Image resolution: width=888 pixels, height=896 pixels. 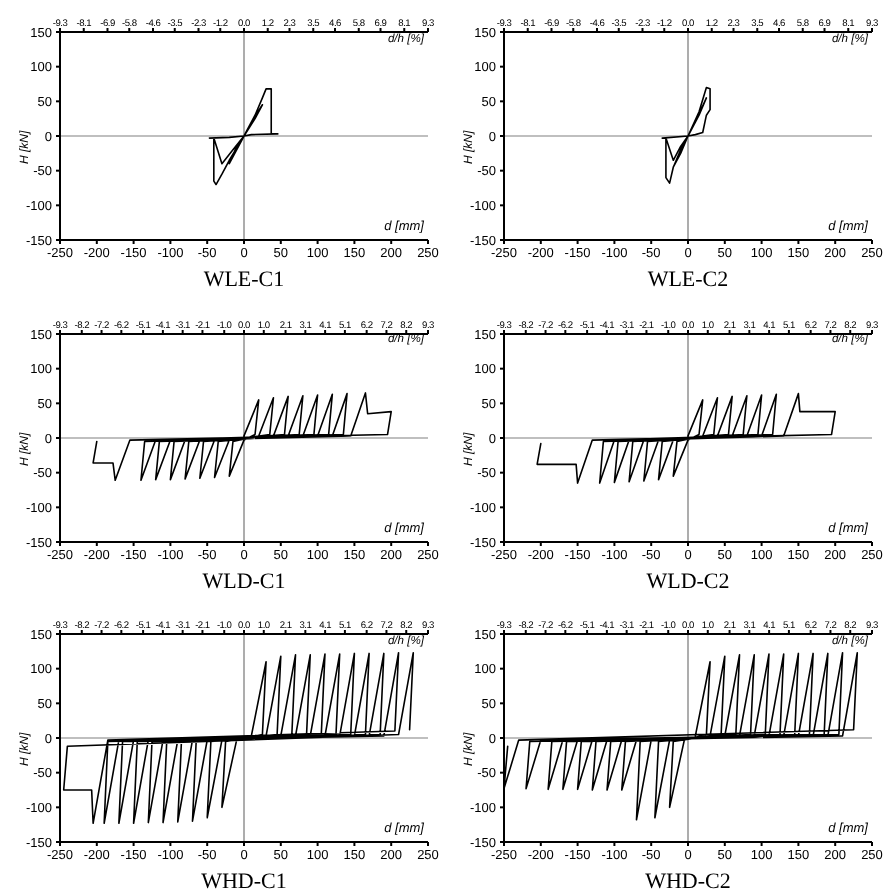 What do you see at coordinates (244, 281) in the screenshot?
I see `text: WLE-C1` at bounding box center [244, 281].